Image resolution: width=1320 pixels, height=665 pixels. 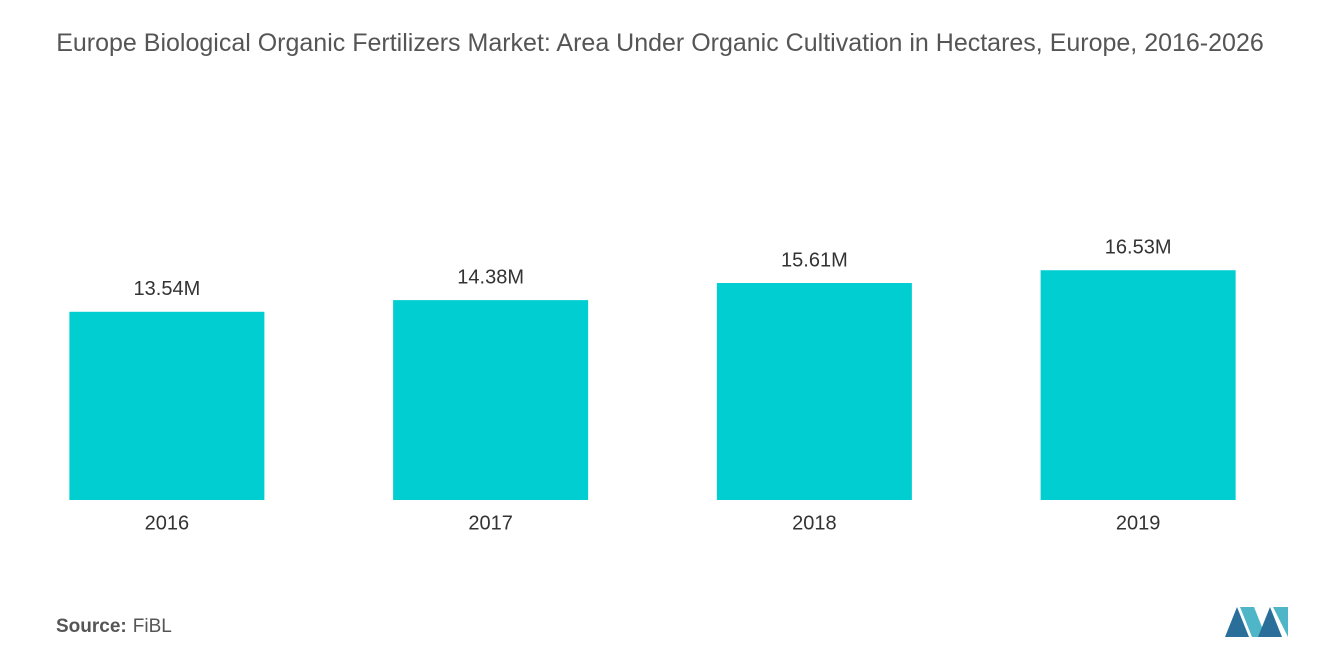 I want to click on logo, so click(x=1256, y=622).